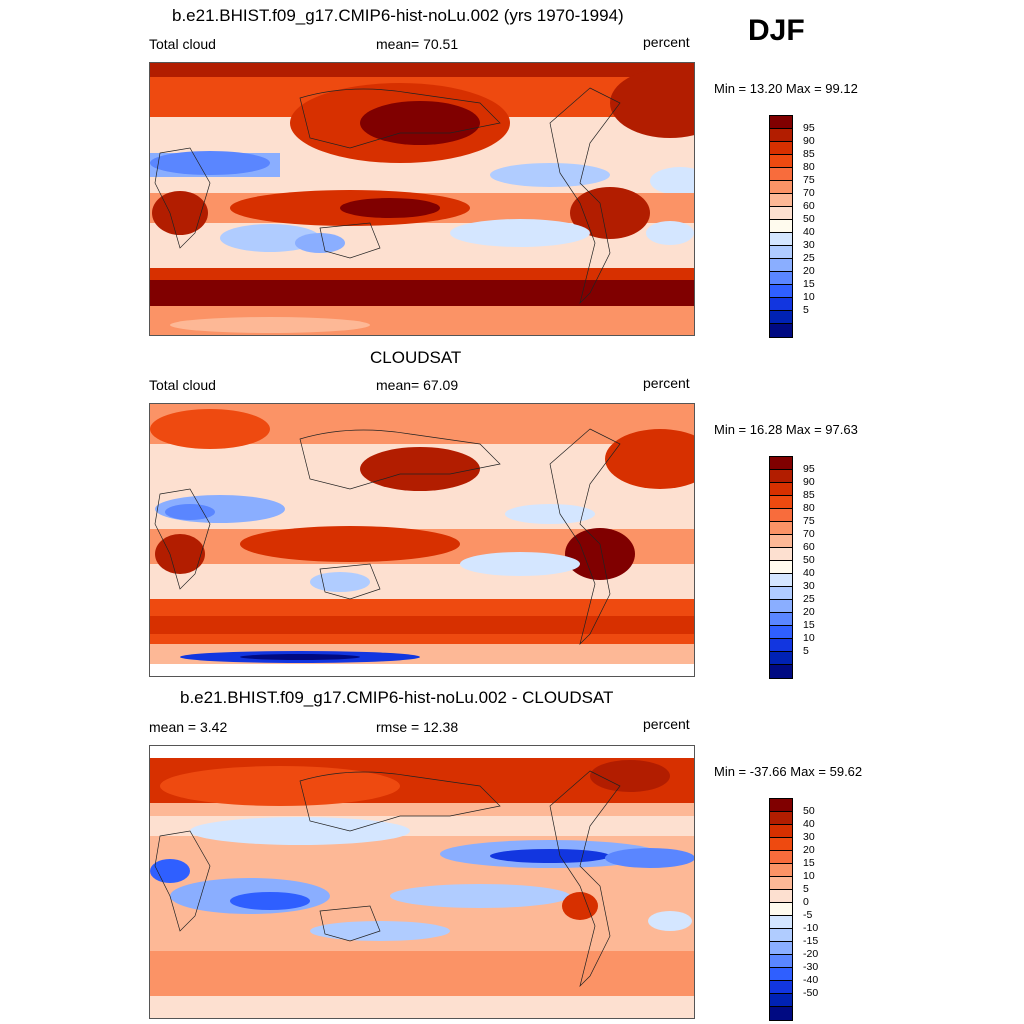 The width and height of the screenshot is (1024, 1024). What do you see at coordinates (808, 915) in the screenshot?
I see `colorbar-tick-label: -5` at bounding box center [808, 915].